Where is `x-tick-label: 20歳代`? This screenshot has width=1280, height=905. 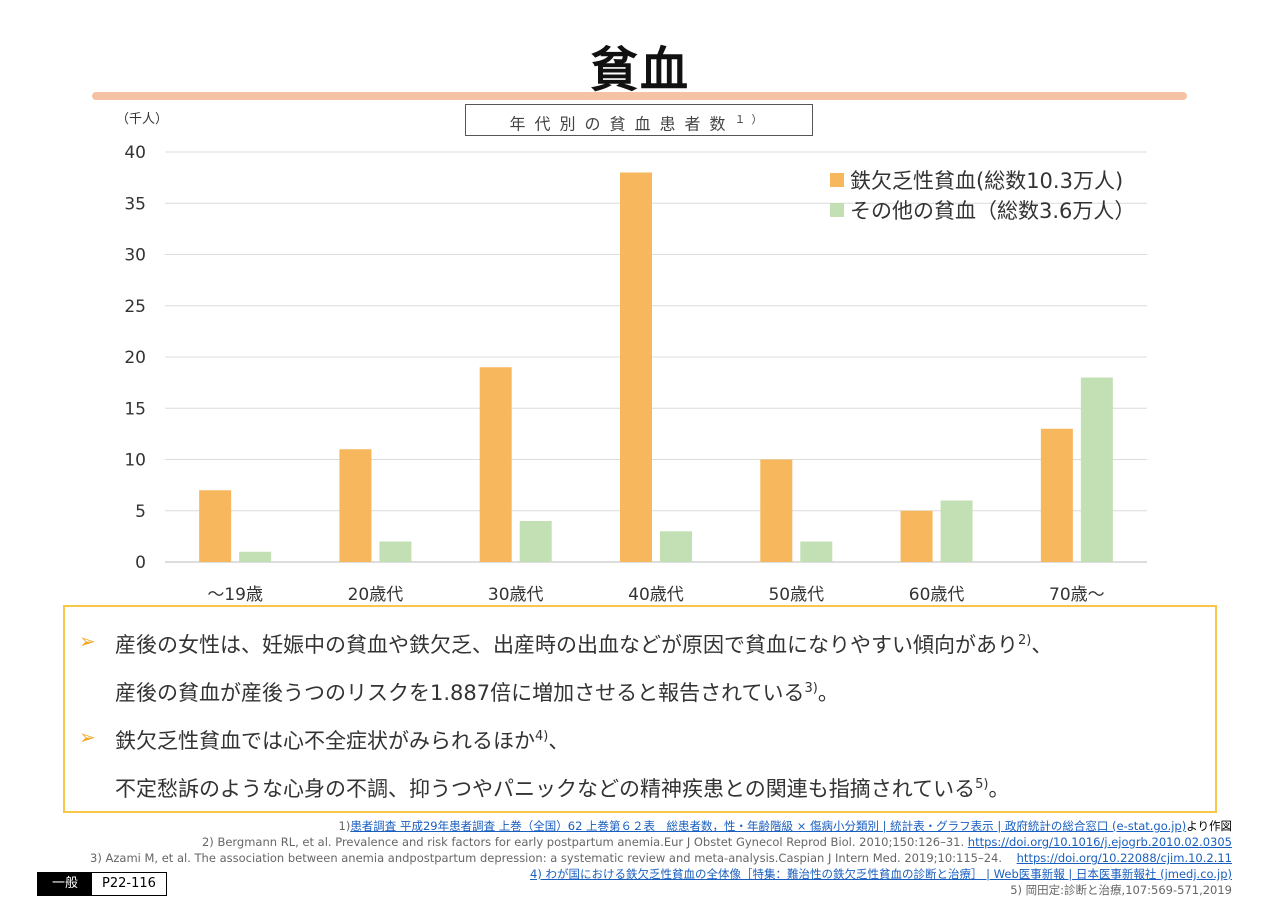 x-tick-label: 20歳代 is located at coordinates (376, 595).